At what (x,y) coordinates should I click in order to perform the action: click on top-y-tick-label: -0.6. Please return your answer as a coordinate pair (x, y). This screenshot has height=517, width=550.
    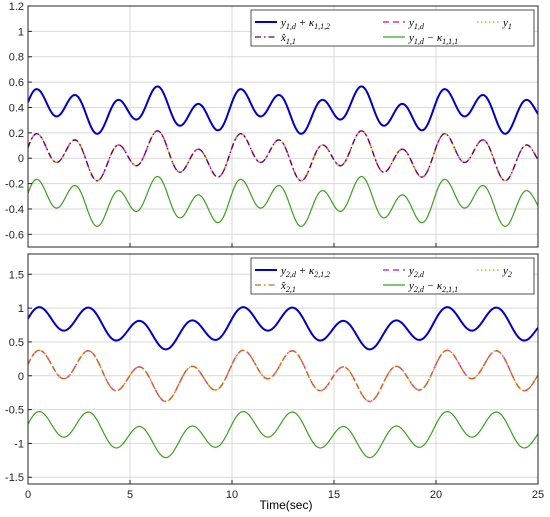
    Looking at the image, I should click on (14, 235).